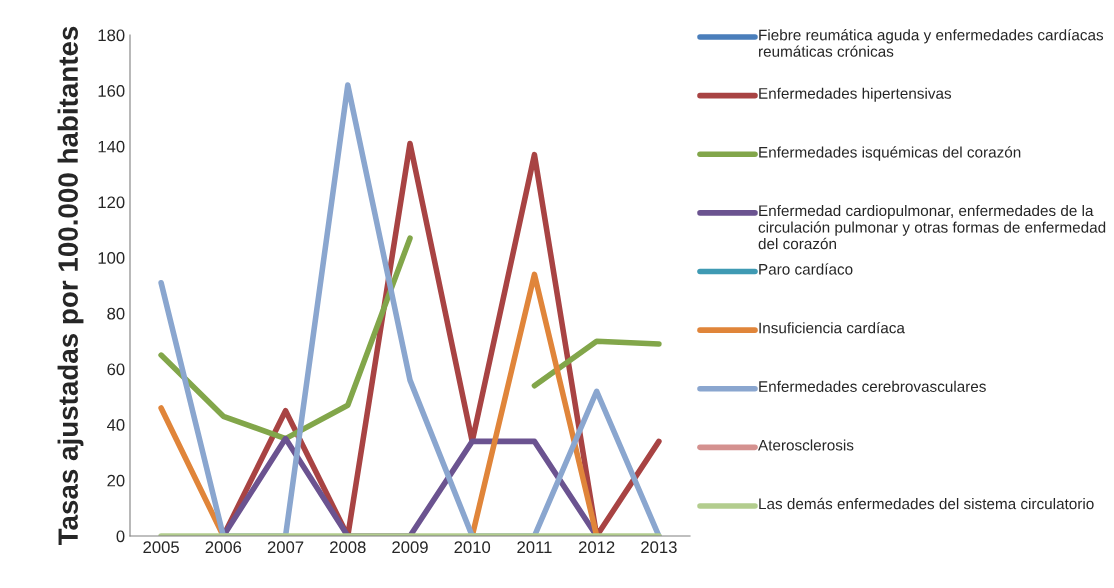 The image size is (1114, 588). What do you see at coordinates (931, 43) in the screenshot?
I see `legend-label: Fiebre reumática aguda y enfermedades cardíacas reumáticas crónicas` at bounding box center [931, 43].